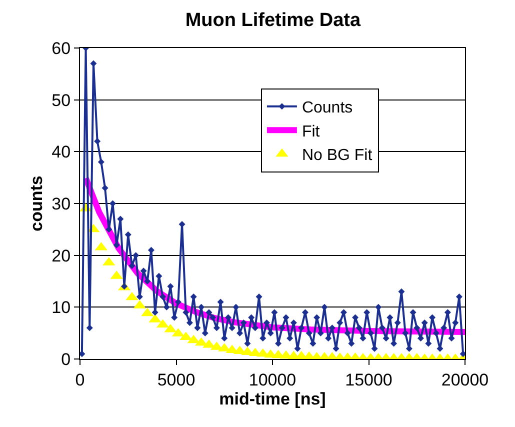 The width and height of the screenshot is (515, 427). I want to click on y-tick-label: 30, so click(61, 204).